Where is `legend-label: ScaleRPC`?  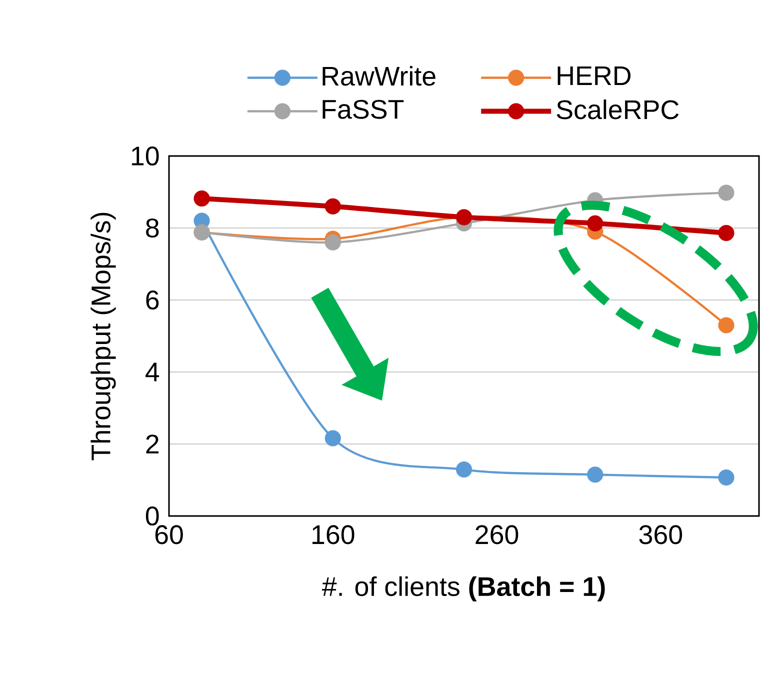 legend-label: ScaleRPC is located at coordinates (617, 109).